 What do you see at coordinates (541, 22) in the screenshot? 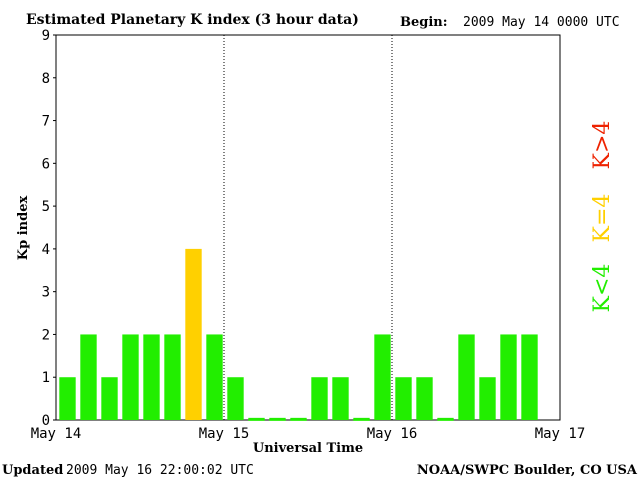
I see `begin-value: 2009 May 14 0000 UTC` at bounding box center [541, 22].